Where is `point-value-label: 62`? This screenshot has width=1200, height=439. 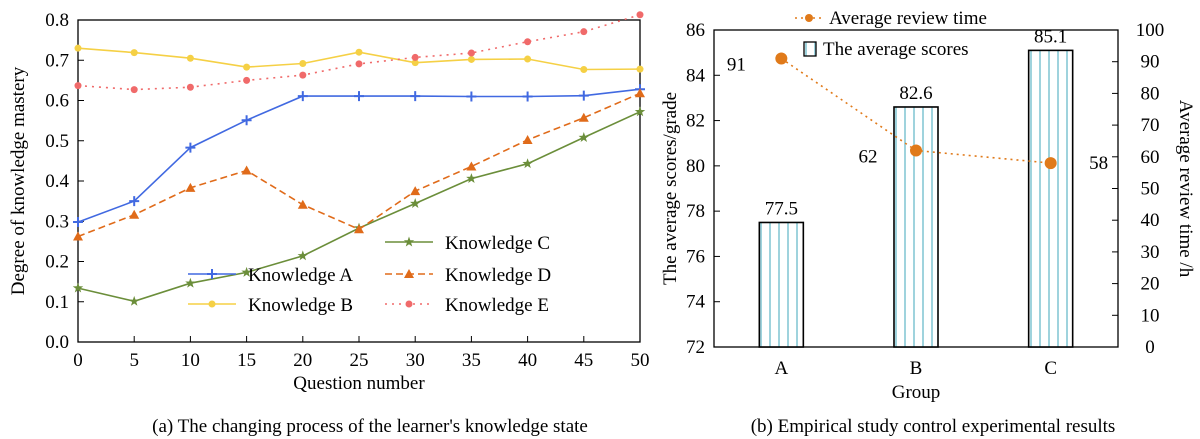 point-value-label: 62 is located at coordinates (868, 156).